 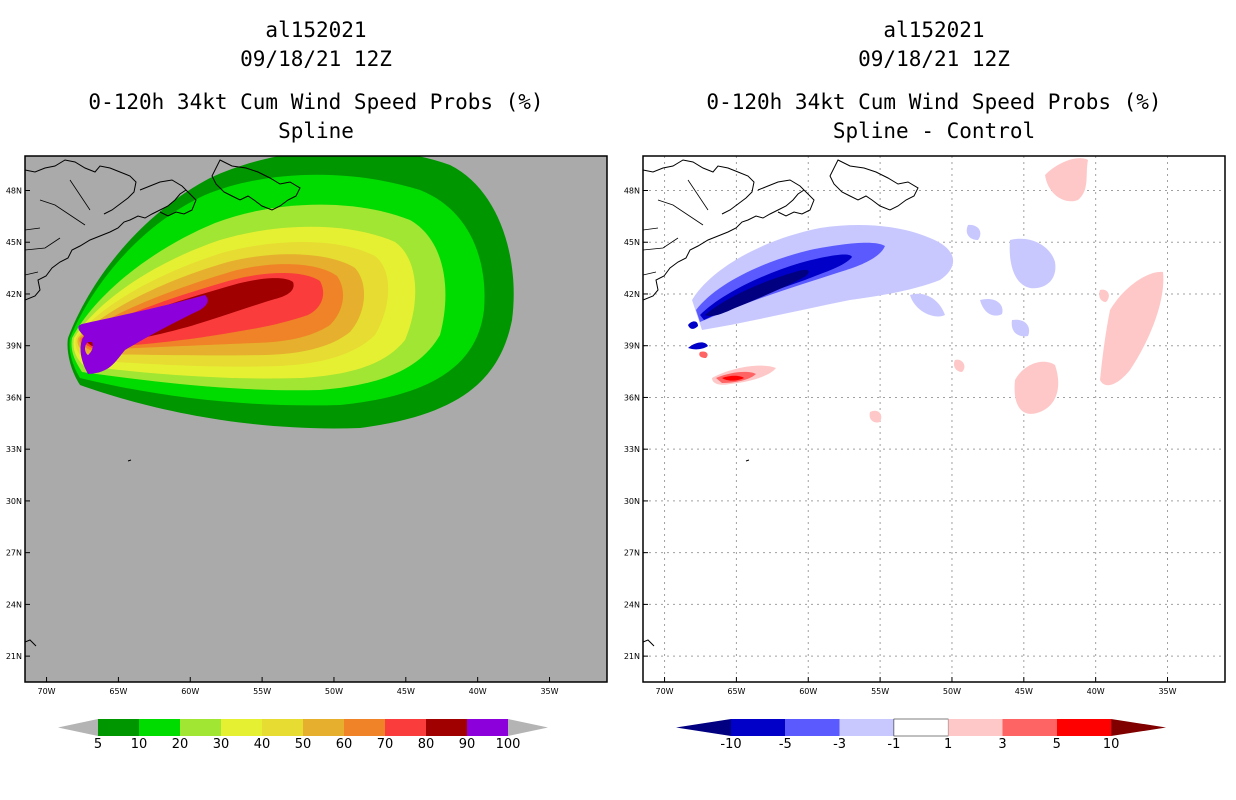 I want to click on colorbar-label: 1, so click(x=948, y=744).